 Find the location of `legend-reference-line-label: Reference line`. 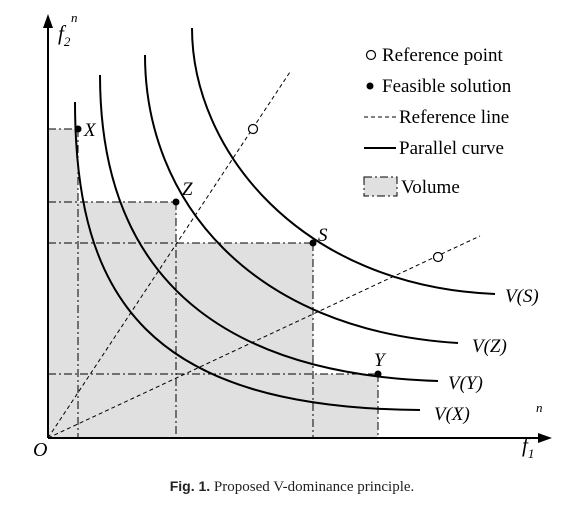

legend-reference-line-label: Reference line is located at coordinates (454, 117).